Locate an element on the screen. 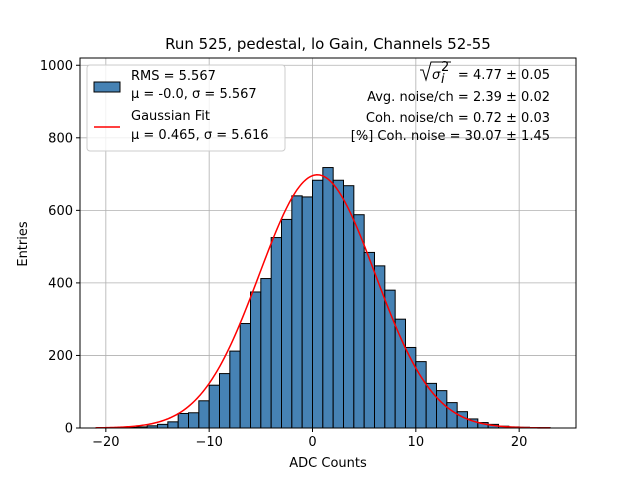 Image resolution: width=640 pixels, height=480 pixels. x-axis-ticks: −20 −10 0 10 20 is located at coordinates (309, 439).